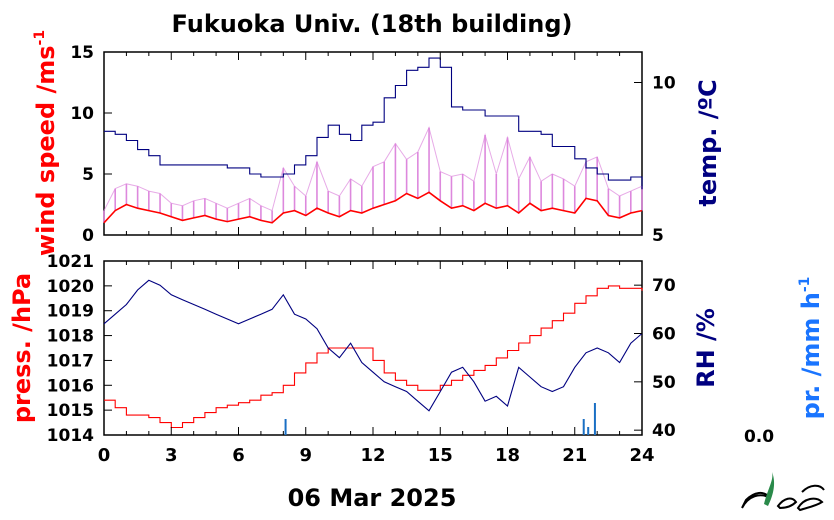 The width and height of the screenshot is (834, 520). Describe the element at coordinates (82, 114) in the screenshot. I see `left-tick-label: 10` at that location.